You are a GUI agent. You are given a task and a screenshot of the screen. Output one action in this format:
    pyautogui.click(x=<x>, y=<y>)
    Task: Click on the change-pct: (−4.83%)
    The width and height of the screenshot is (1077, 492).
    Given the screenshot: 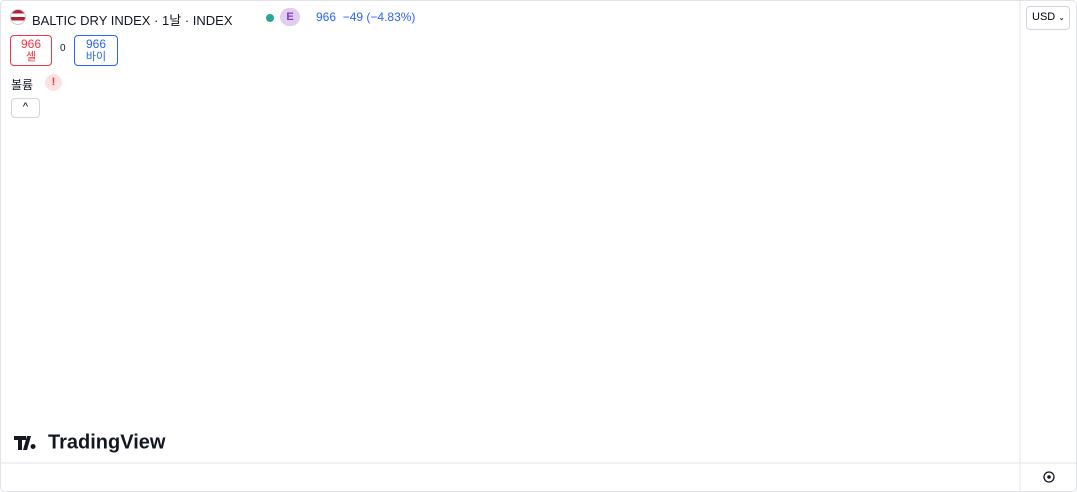 What is the action you would take?
    pyautogui.click(x=391, y=17)
    